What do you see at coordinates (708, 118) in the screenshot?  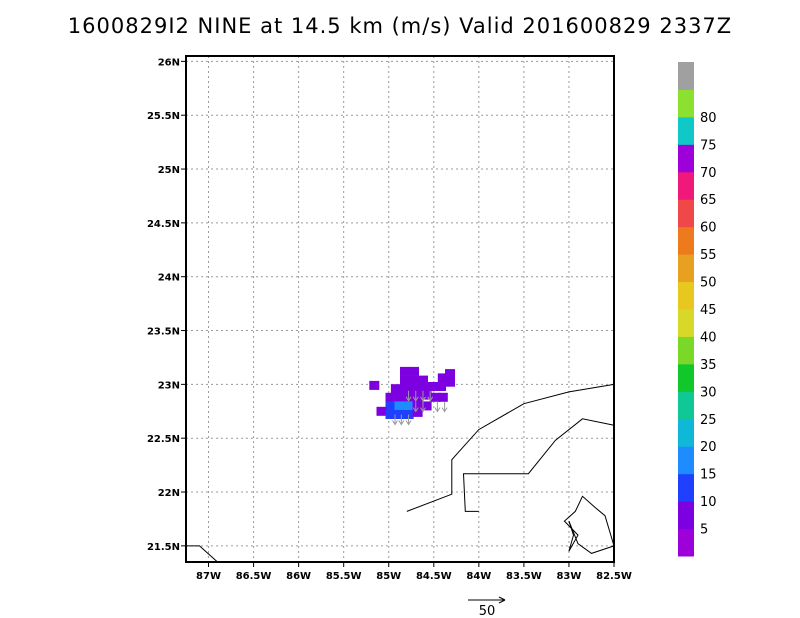 I see `colorbar-label: 80` at bounding box center [708, 118].